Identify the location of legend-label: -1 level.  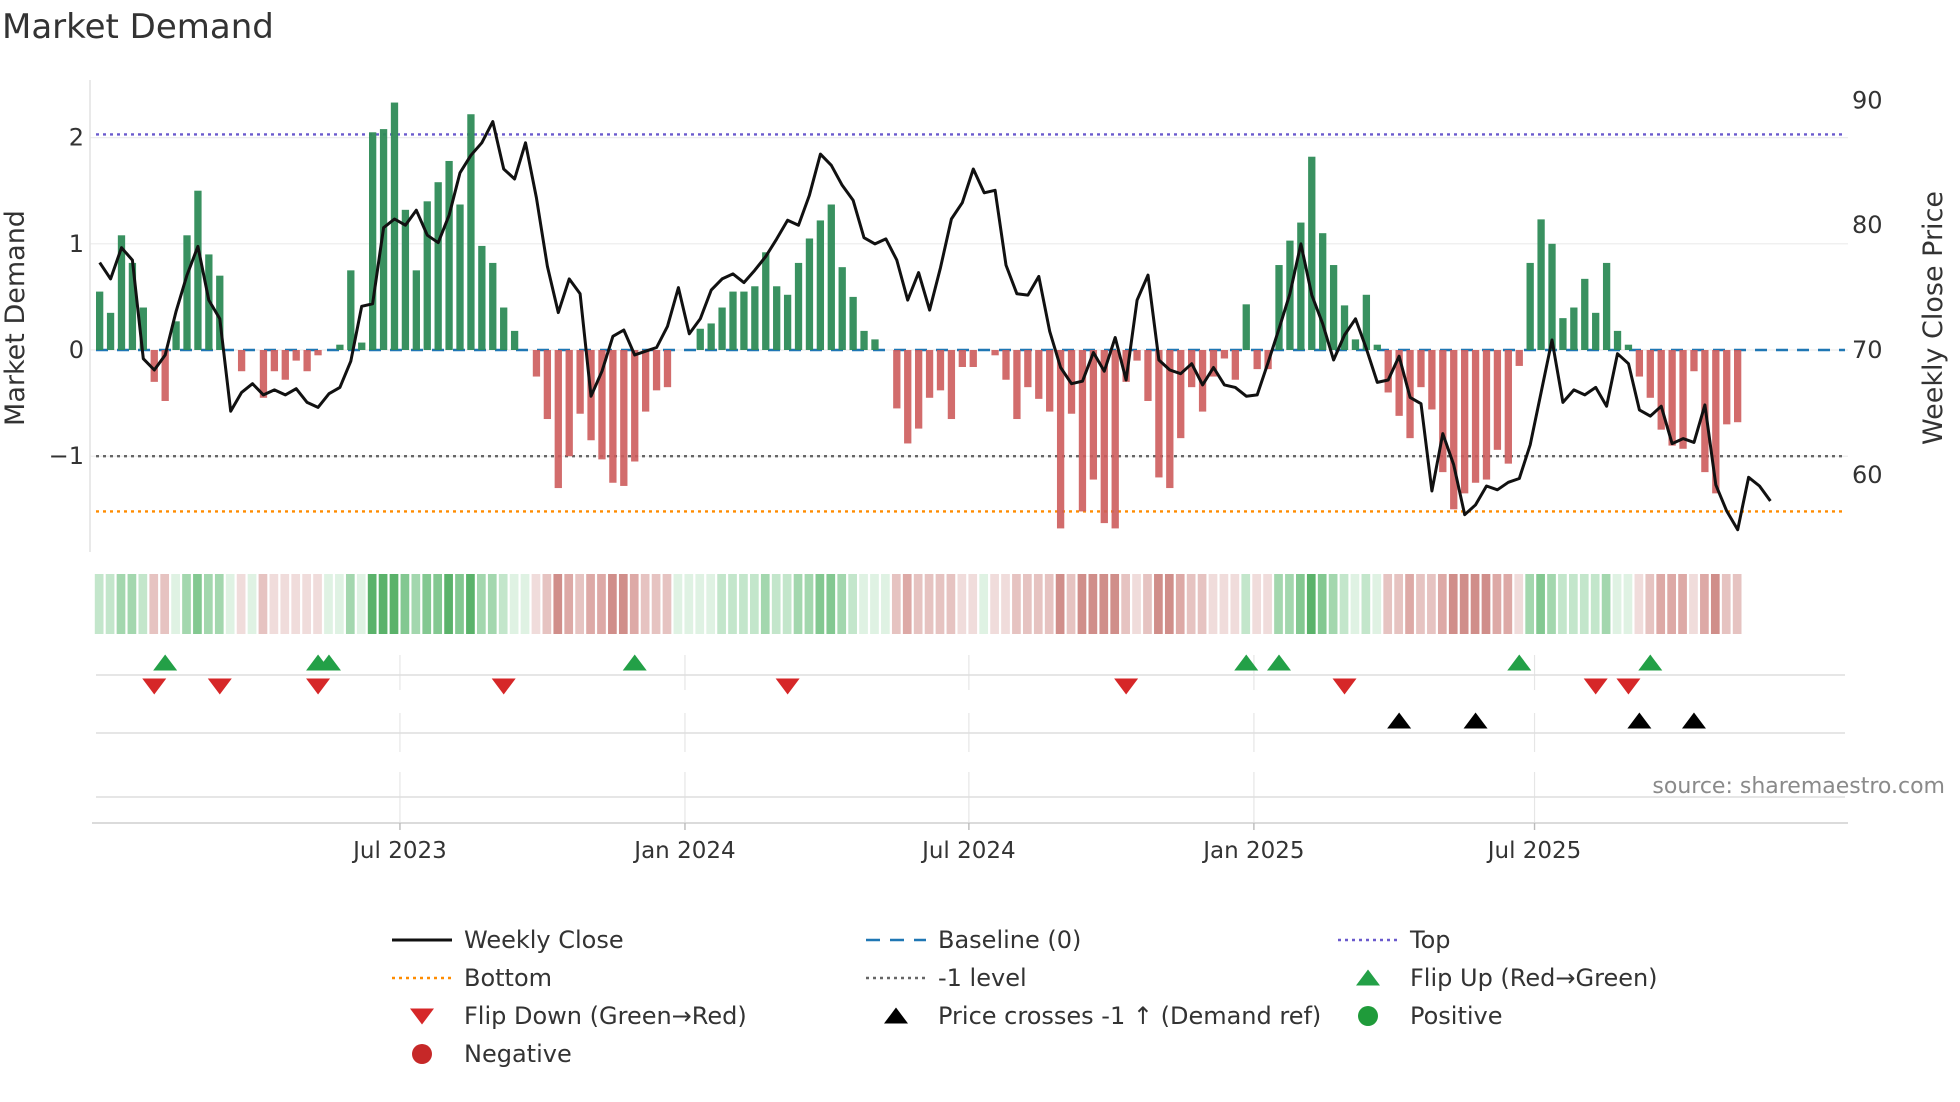
(982, 978).